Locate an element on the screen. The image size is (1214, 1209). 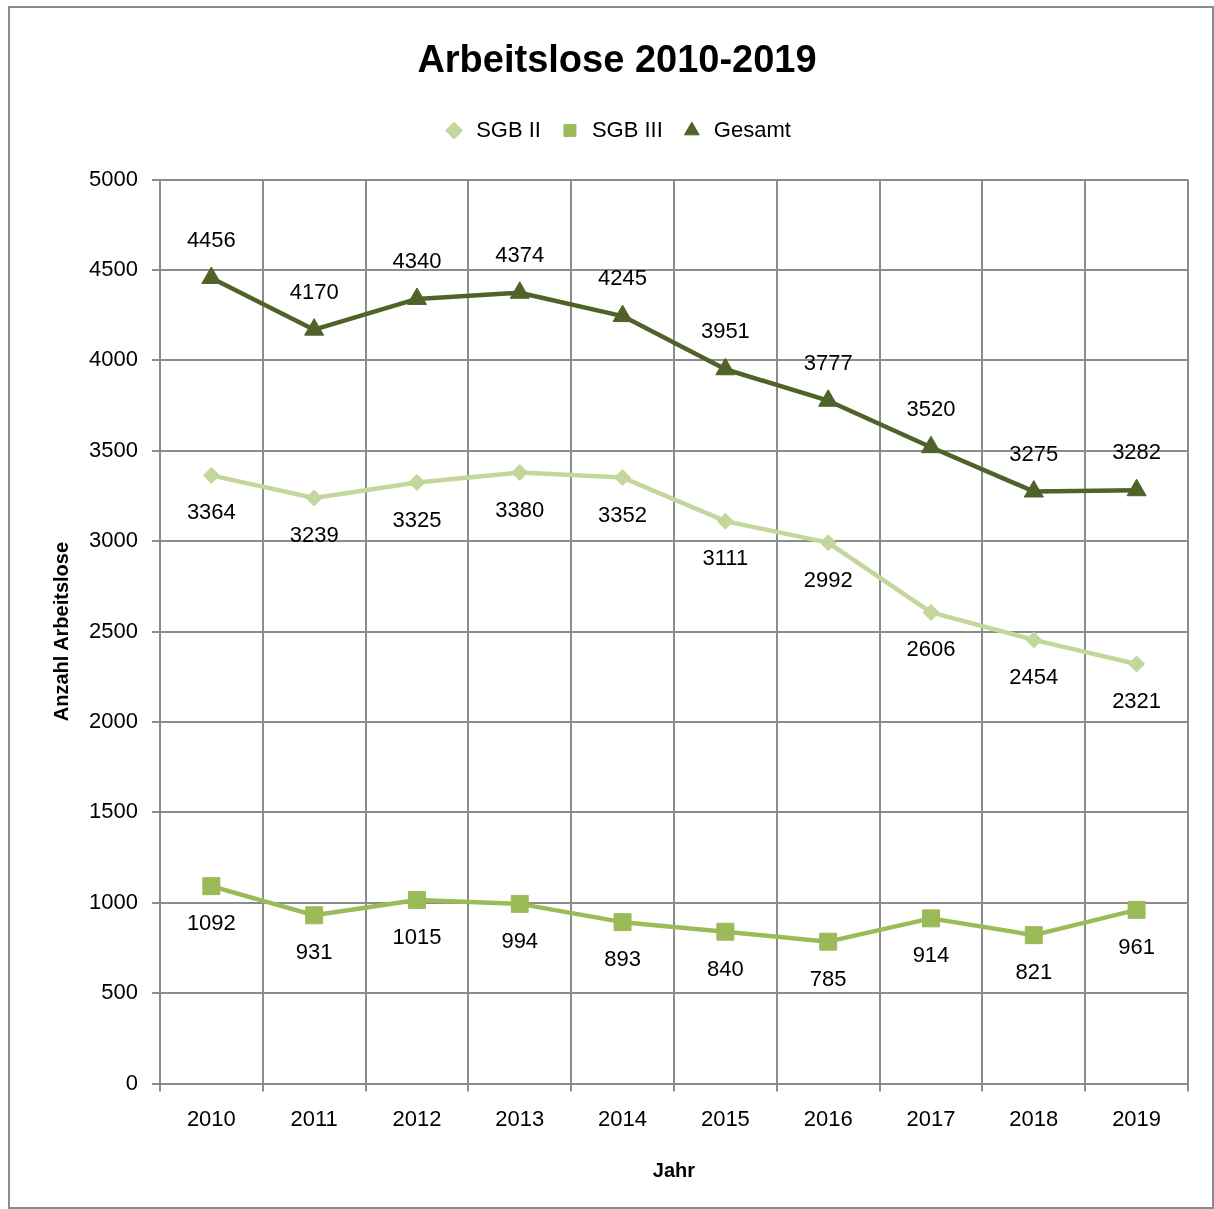
y-tick-label: 2500 is located at coordinates (113, 630).